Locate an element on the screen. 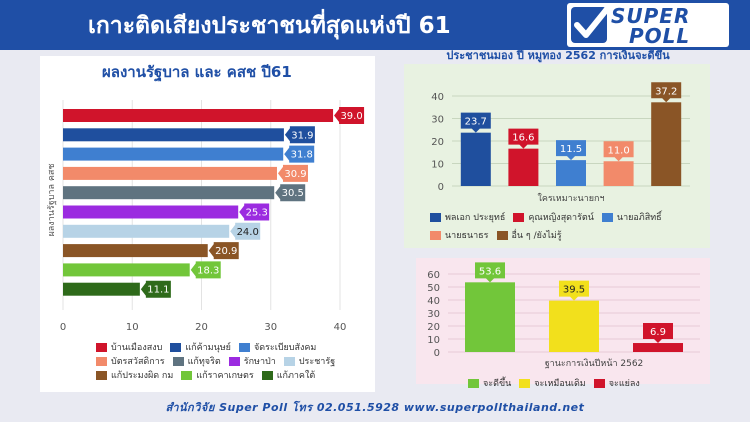 This screenshot has height=422, width=750. rt-x-axis-label: ใครเหมาะนายกฯ is located at coordinates (570, 198).